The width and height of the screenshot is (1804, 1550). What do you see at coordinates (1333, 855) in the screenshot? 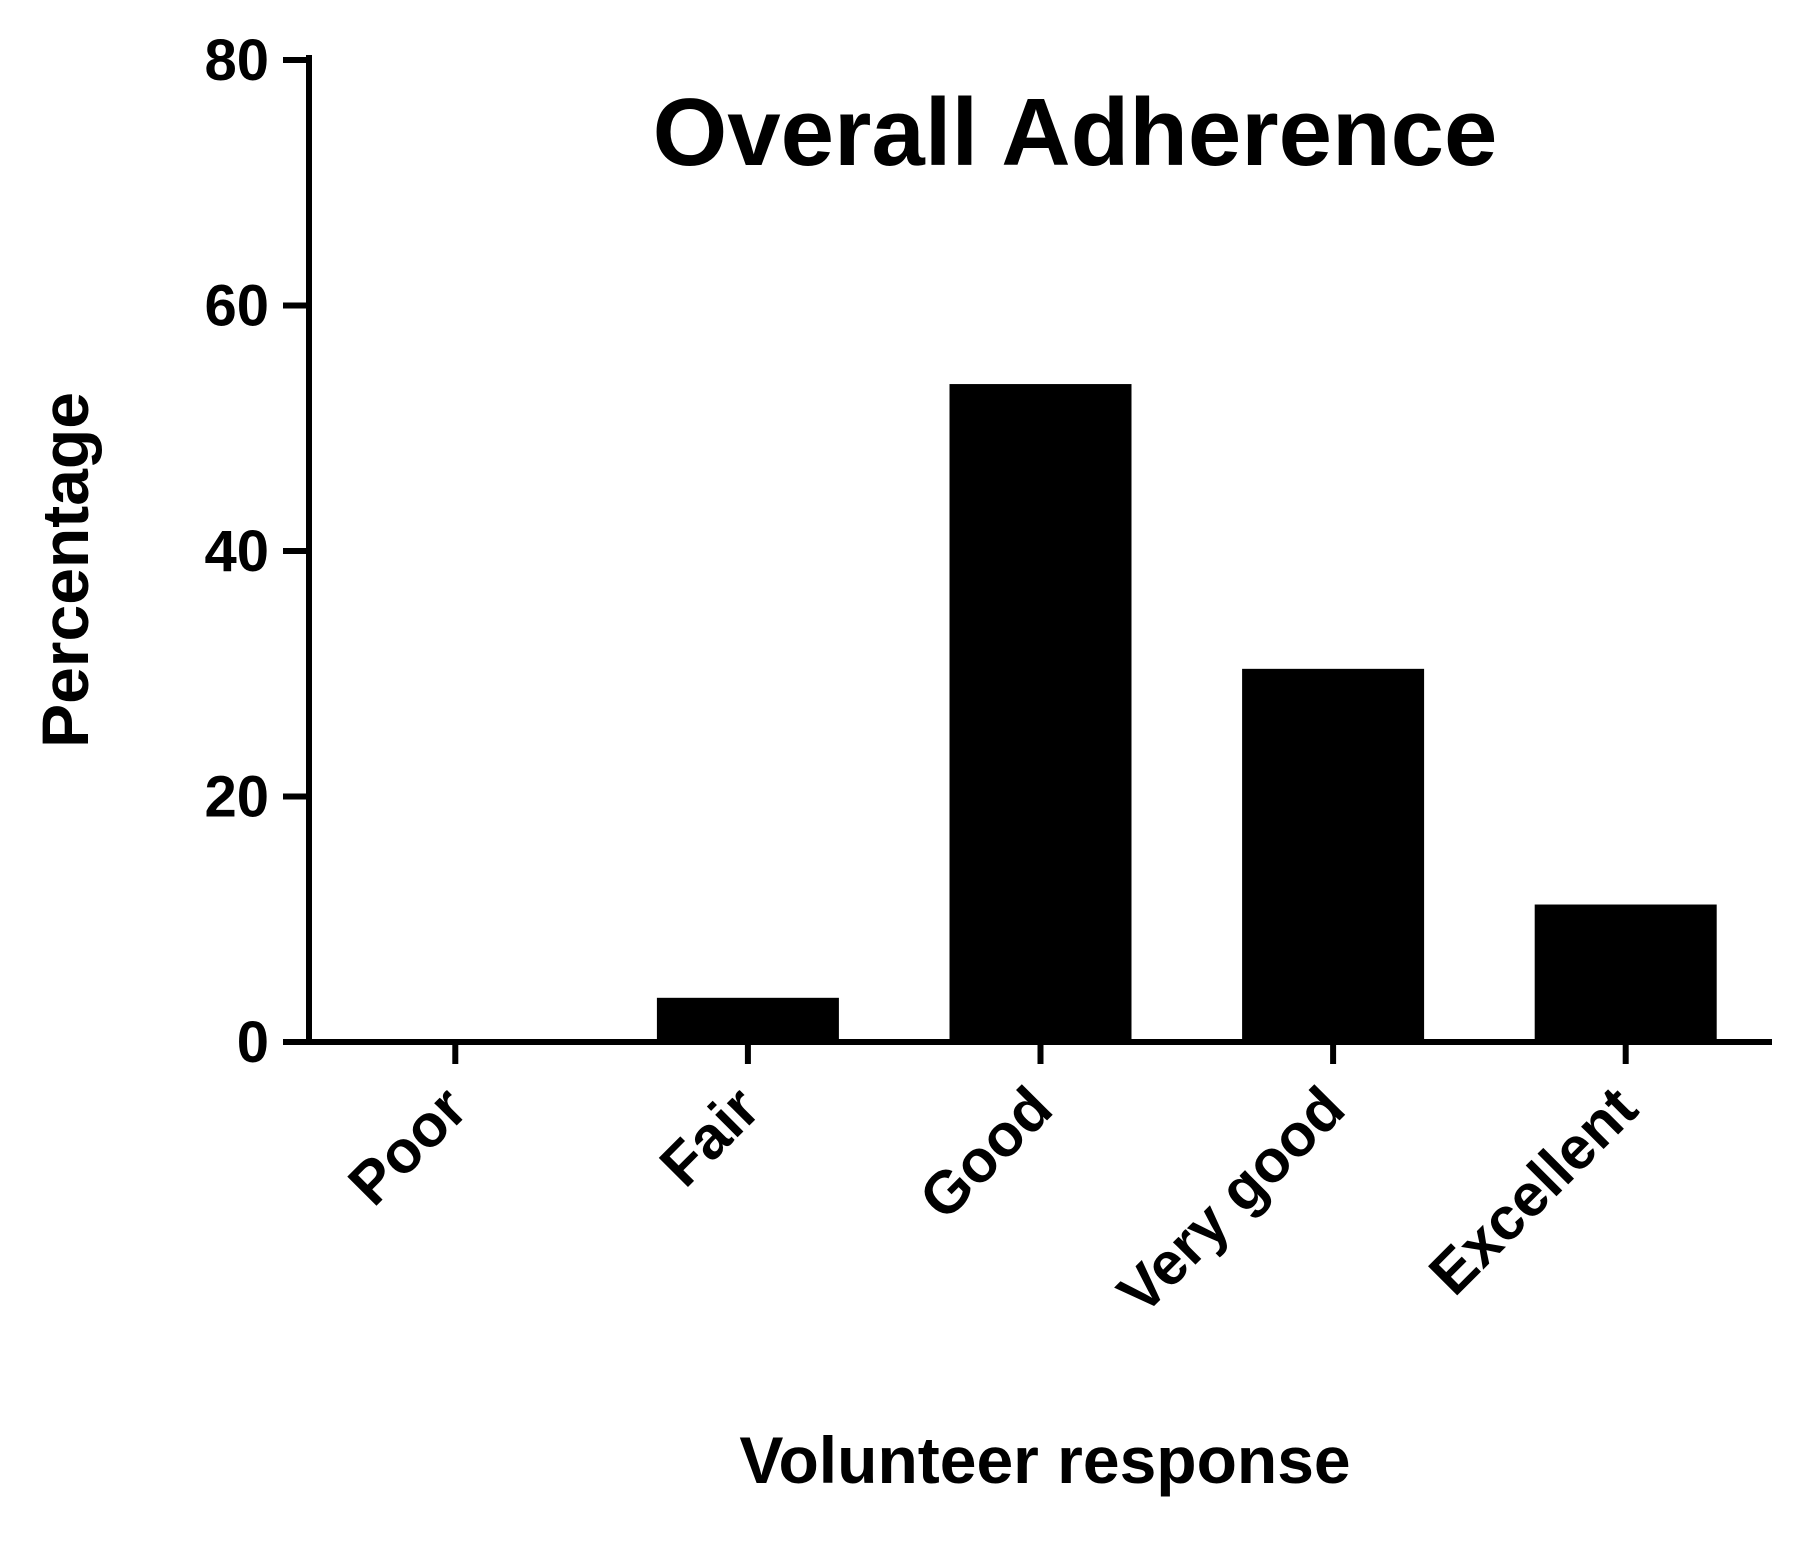
I see `bar-very-good` at bounding box center [1333, 855].